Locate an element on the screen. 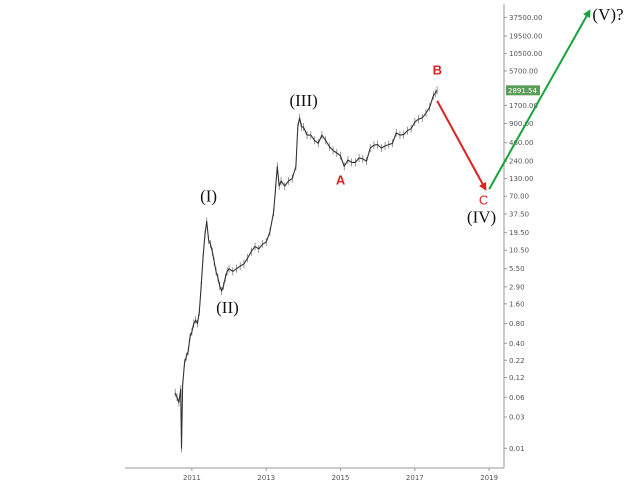 Image resolution: width=640 pixels, height=494 pixels. y-tick-label: 240.00 is located at coordinates (521, 162).